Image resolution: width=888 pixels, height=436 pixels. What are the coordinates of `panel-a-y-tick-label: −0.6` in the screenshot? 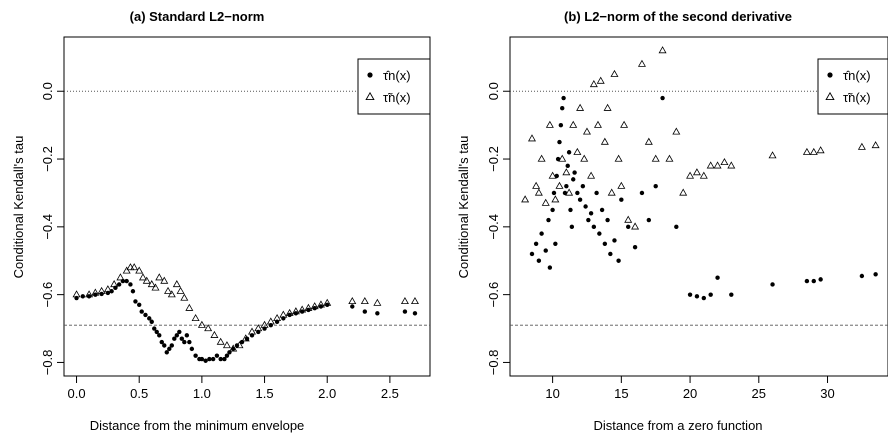 It's located at (47, 295).